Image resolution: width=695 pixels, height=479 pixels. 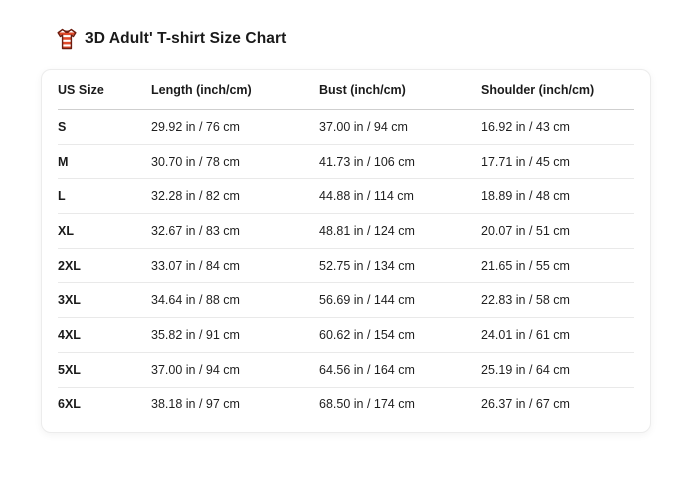 I want to click on shoulder-value: 17.71 in / 45 cm, so click(x=525, y=161).